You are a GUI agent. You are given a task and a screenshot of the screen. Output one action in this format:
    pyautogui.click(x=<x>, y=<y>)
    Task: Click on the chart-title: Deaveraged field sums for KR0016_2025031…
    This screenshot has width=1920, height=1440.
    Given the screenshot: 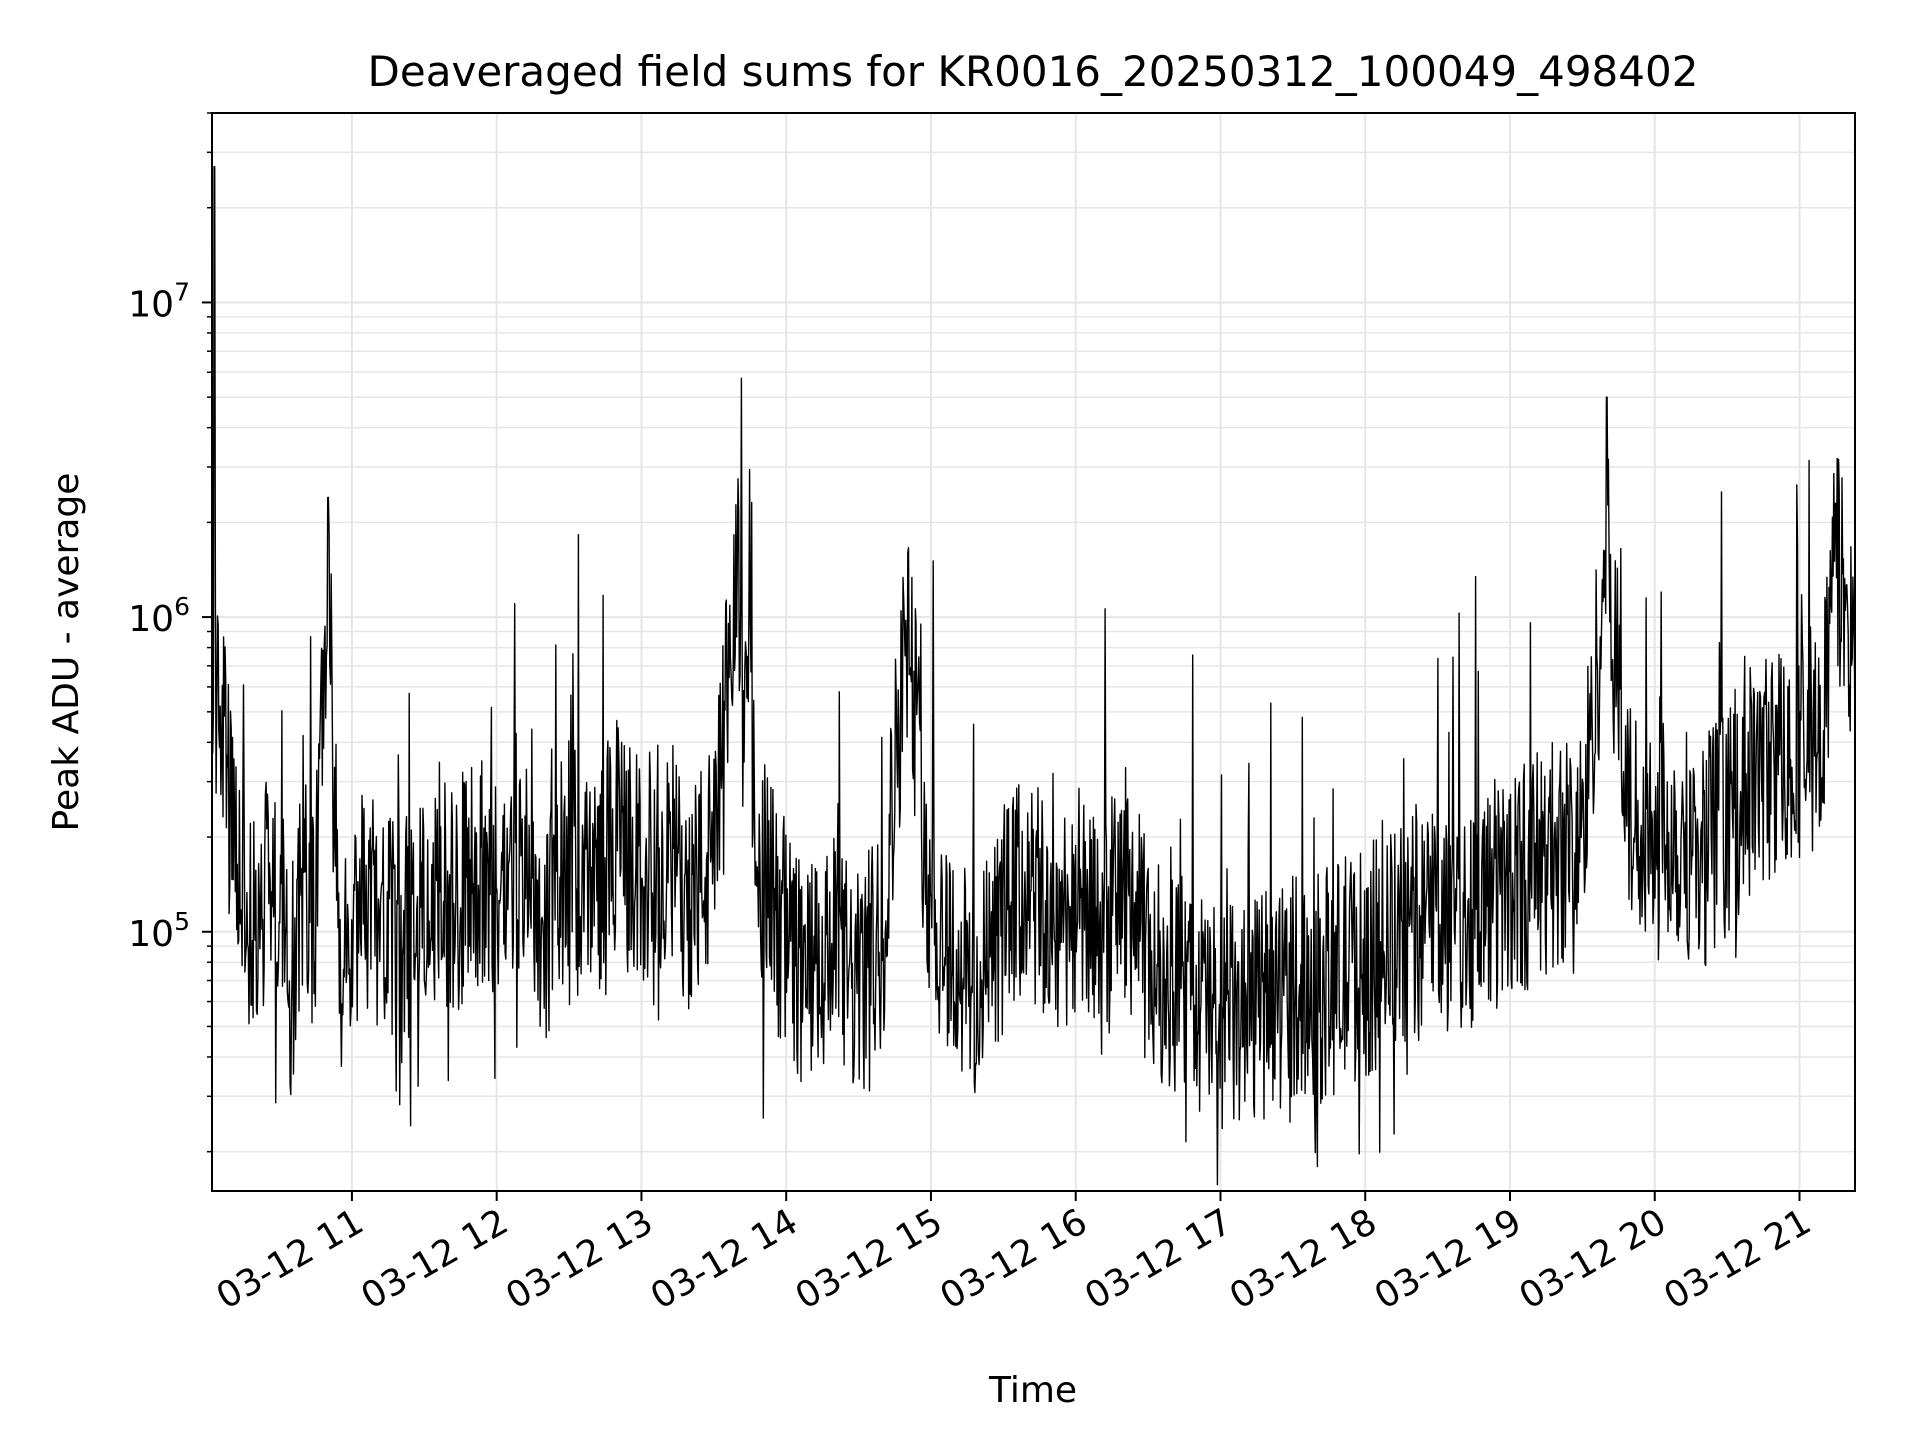 What is the action you would take?
    pyautogui.click(x=1033, y=71)
    